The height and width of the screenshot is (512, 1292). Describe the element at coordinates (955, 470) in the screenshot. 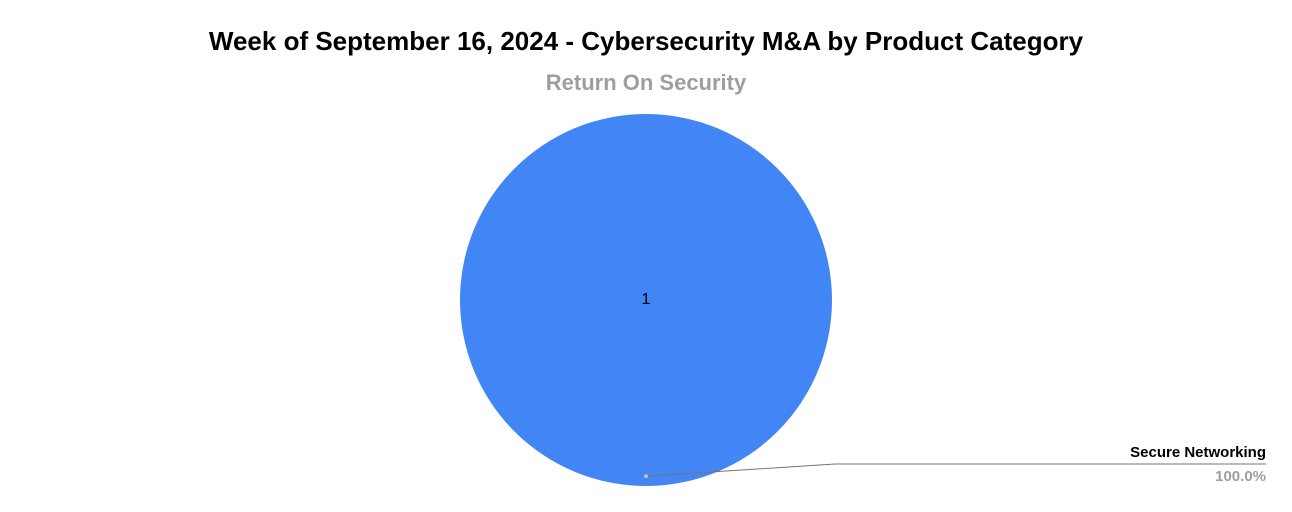

I see `leader-line` at that location.